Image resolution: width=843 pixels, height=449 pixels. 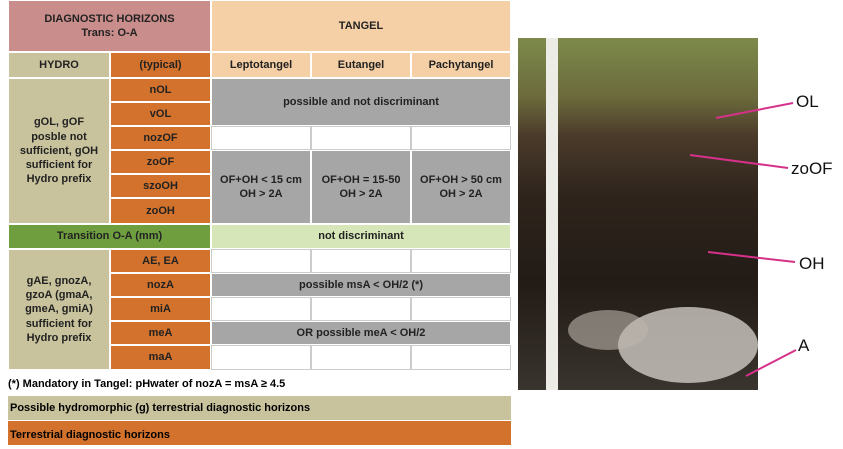 I want to click on tangel-header: TANGEL, so click(x=361, y=26).